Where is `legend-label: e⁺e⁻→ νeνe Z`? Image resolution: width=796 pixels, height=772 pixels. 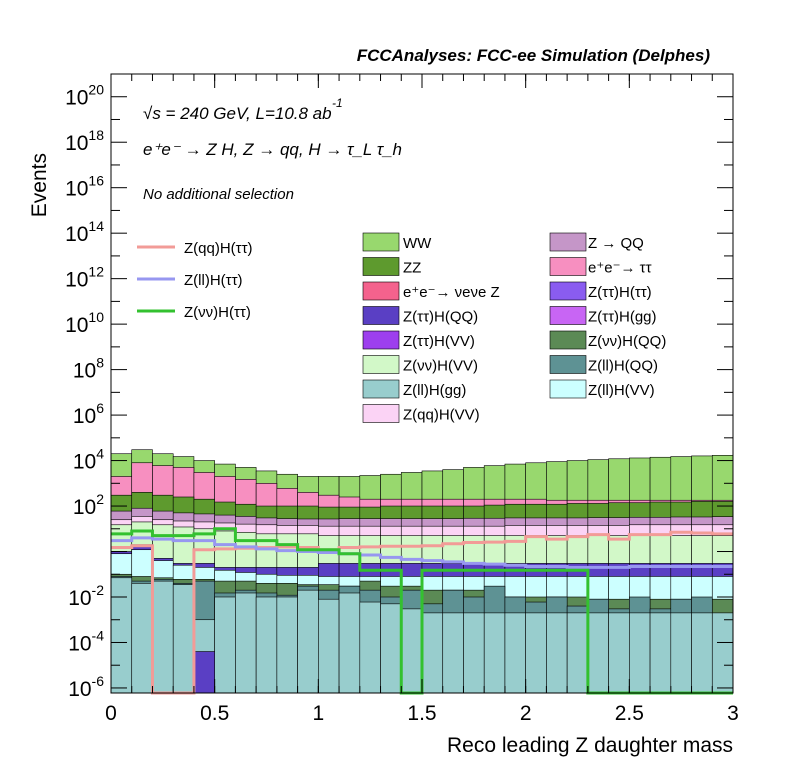 legend-label: e⁺e⁻→ νeνe Z is located at coordinates (451, 292).